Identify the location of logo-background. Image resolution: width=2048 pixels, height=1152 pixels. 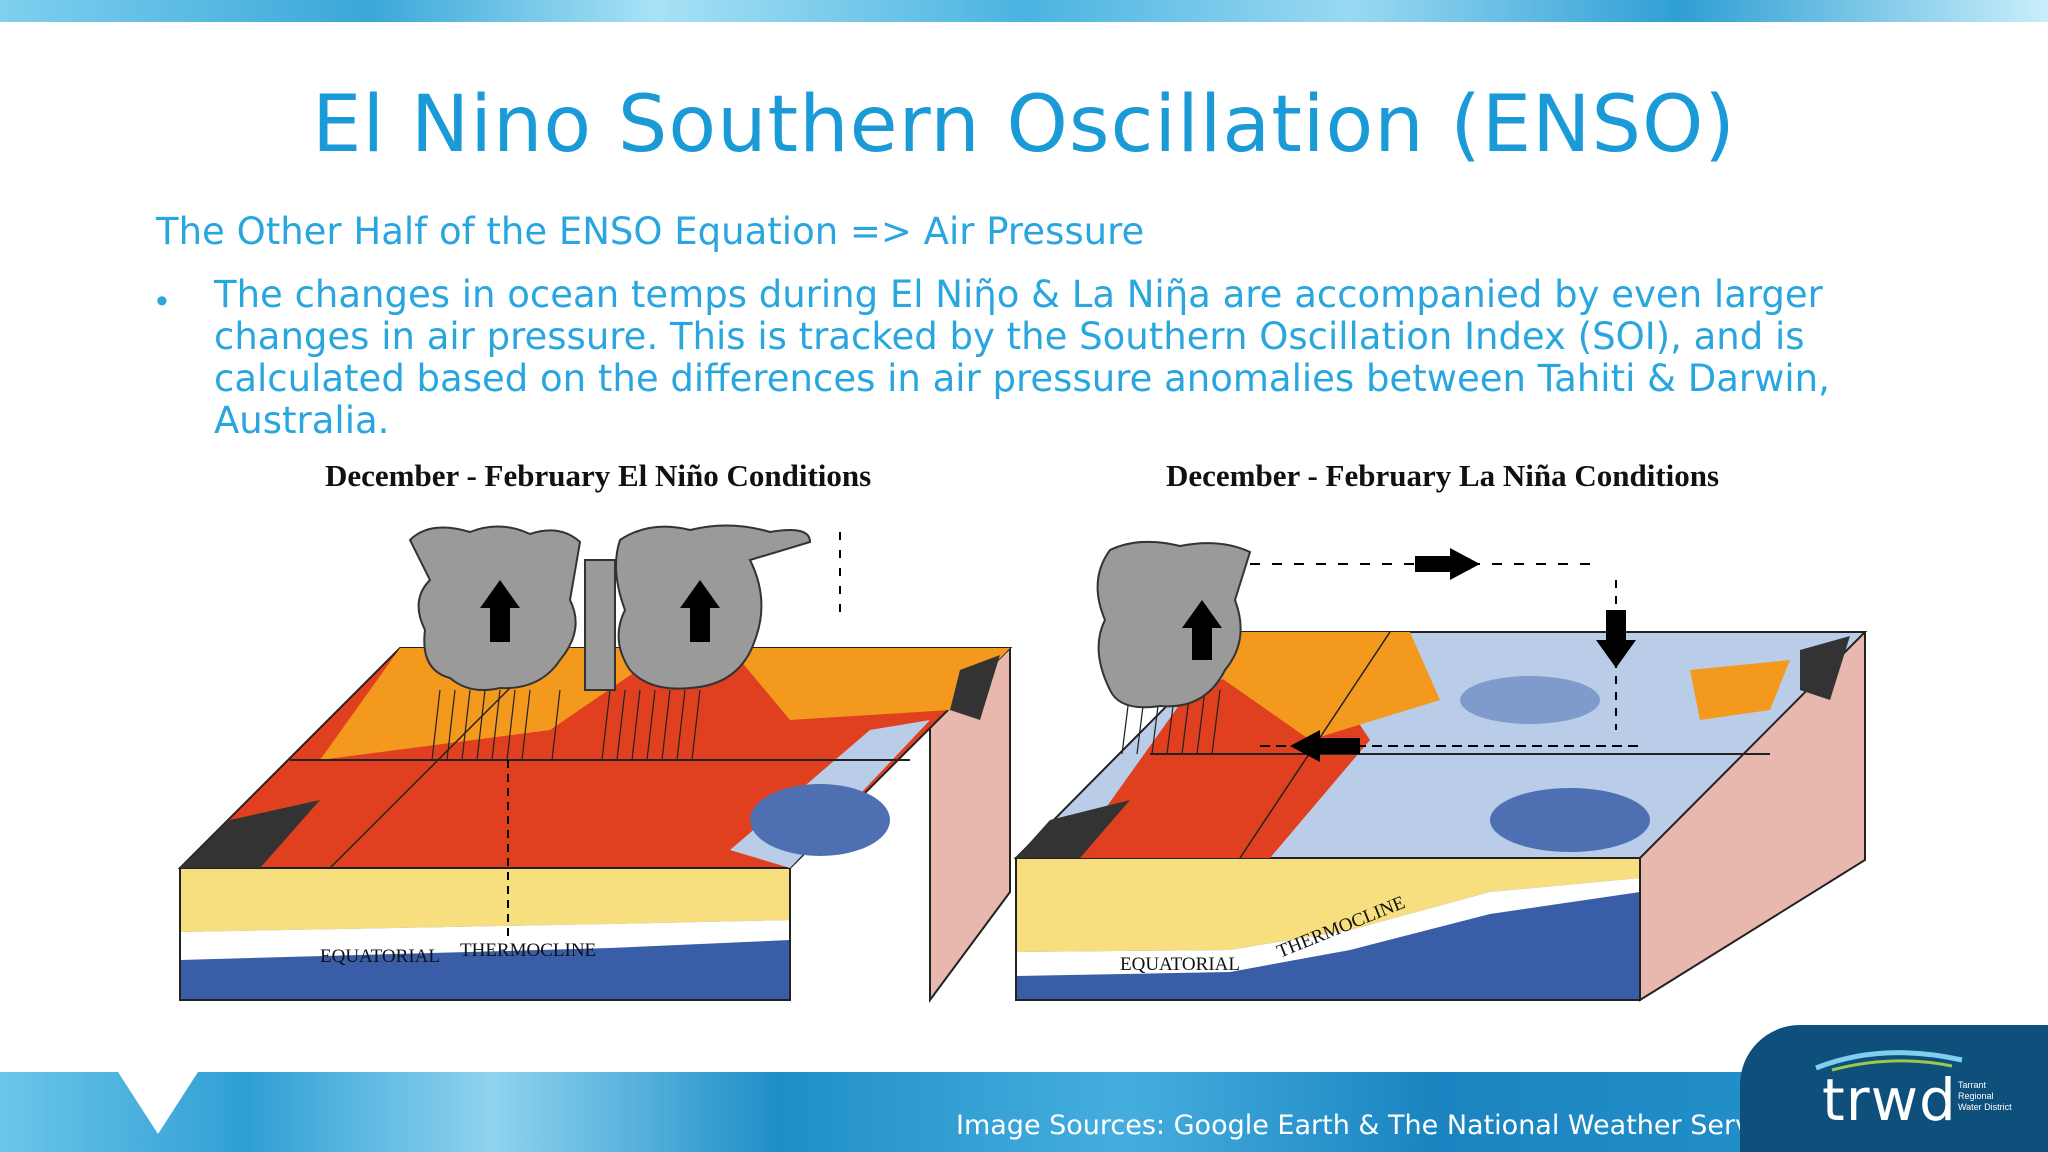
(1894, 1088).